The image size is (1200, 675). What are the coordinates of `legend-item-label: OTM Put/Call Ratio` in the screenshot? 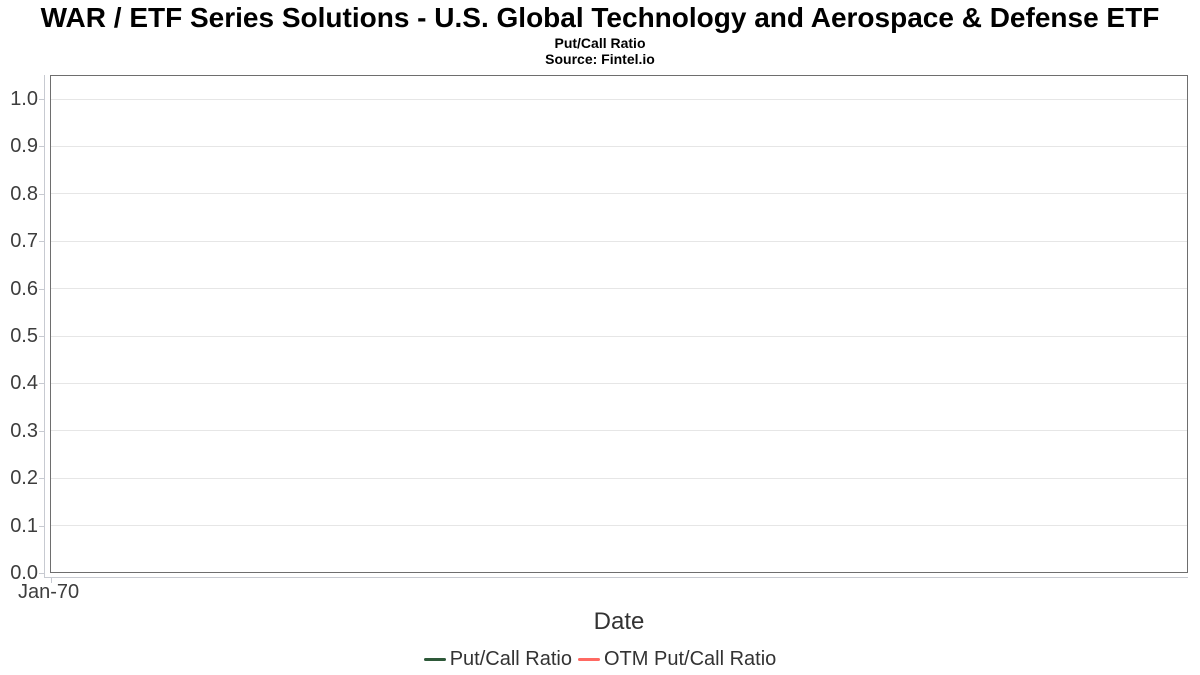 It's located at (690, 658).